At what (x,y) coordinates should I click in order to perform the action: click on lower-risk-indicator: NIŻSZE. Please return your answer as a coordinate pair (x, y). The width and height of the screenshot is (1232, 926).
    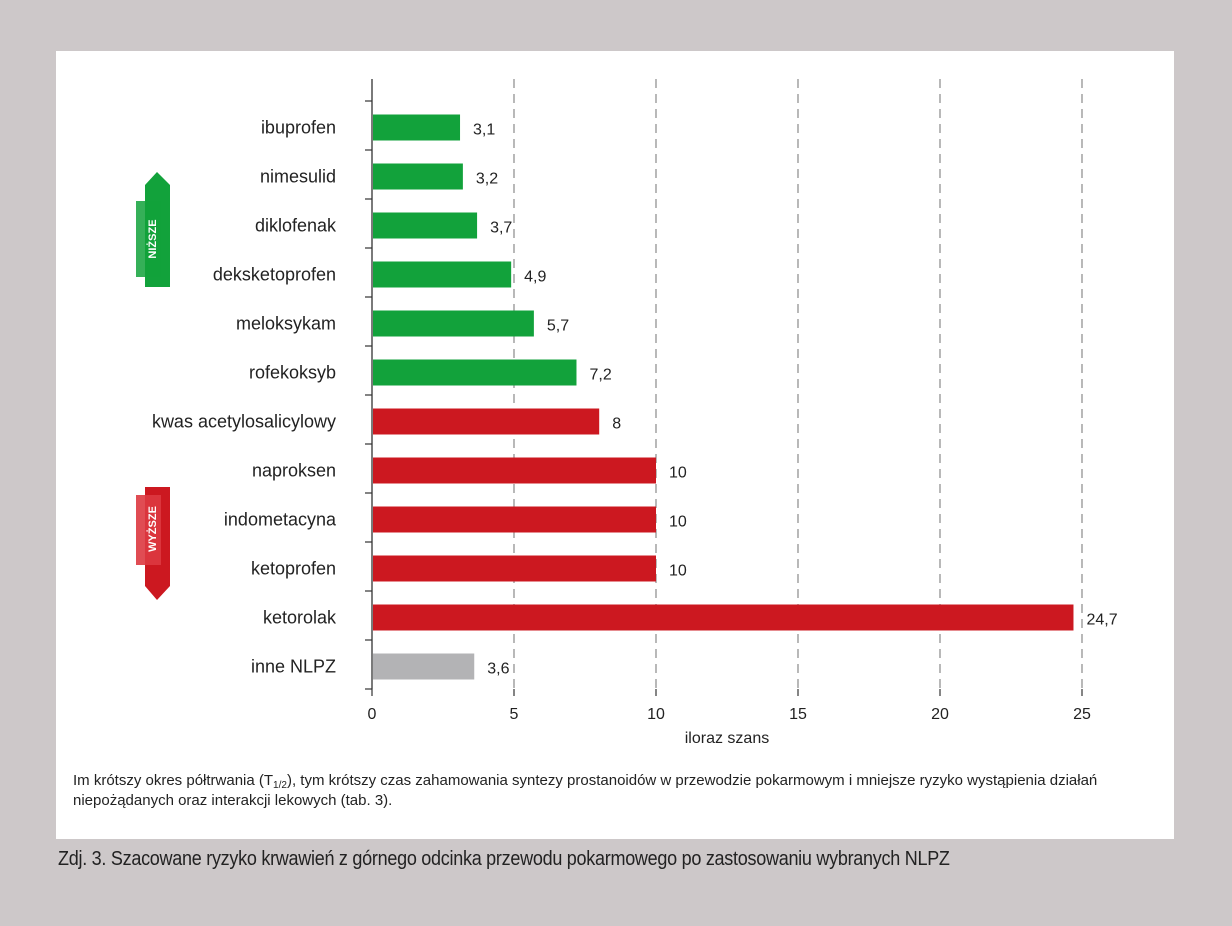
    Looking at the image, I should click on (153, 229).